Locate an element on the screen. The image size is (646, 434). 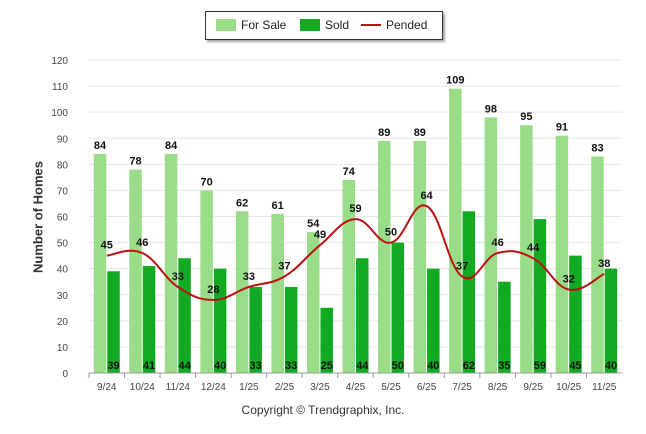
x-tick-label: 7/25 is located at coordinates (462, 387).